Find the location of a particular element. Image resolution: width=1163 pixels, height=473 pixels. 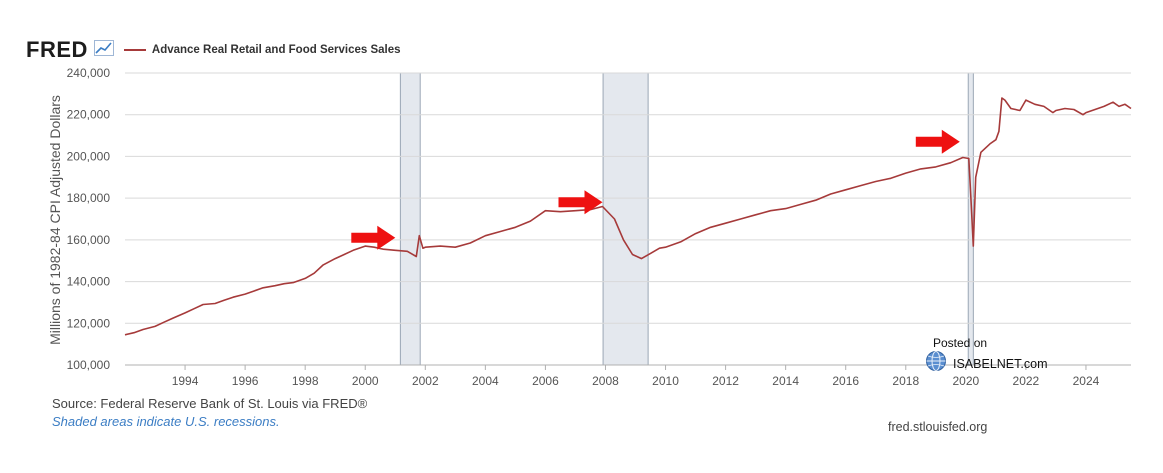

fred-logo: FRED is located at coordinates (57, 49).